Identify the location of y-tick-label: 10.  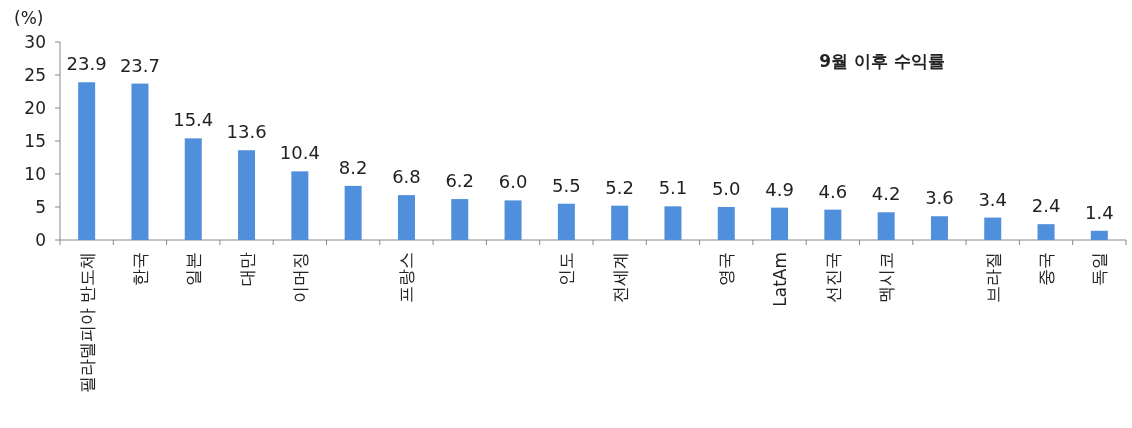
(35, 174).